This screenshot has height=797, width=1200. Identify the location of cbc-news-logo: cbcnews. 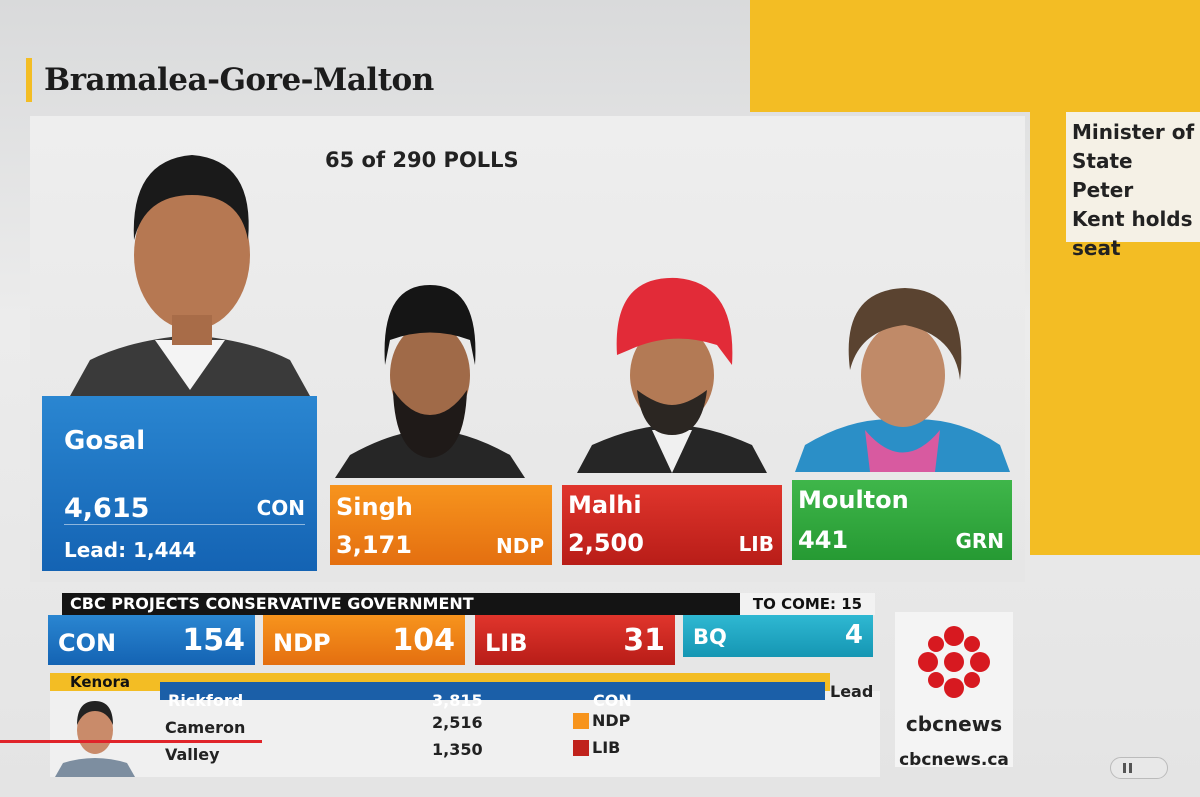
(954, 724).